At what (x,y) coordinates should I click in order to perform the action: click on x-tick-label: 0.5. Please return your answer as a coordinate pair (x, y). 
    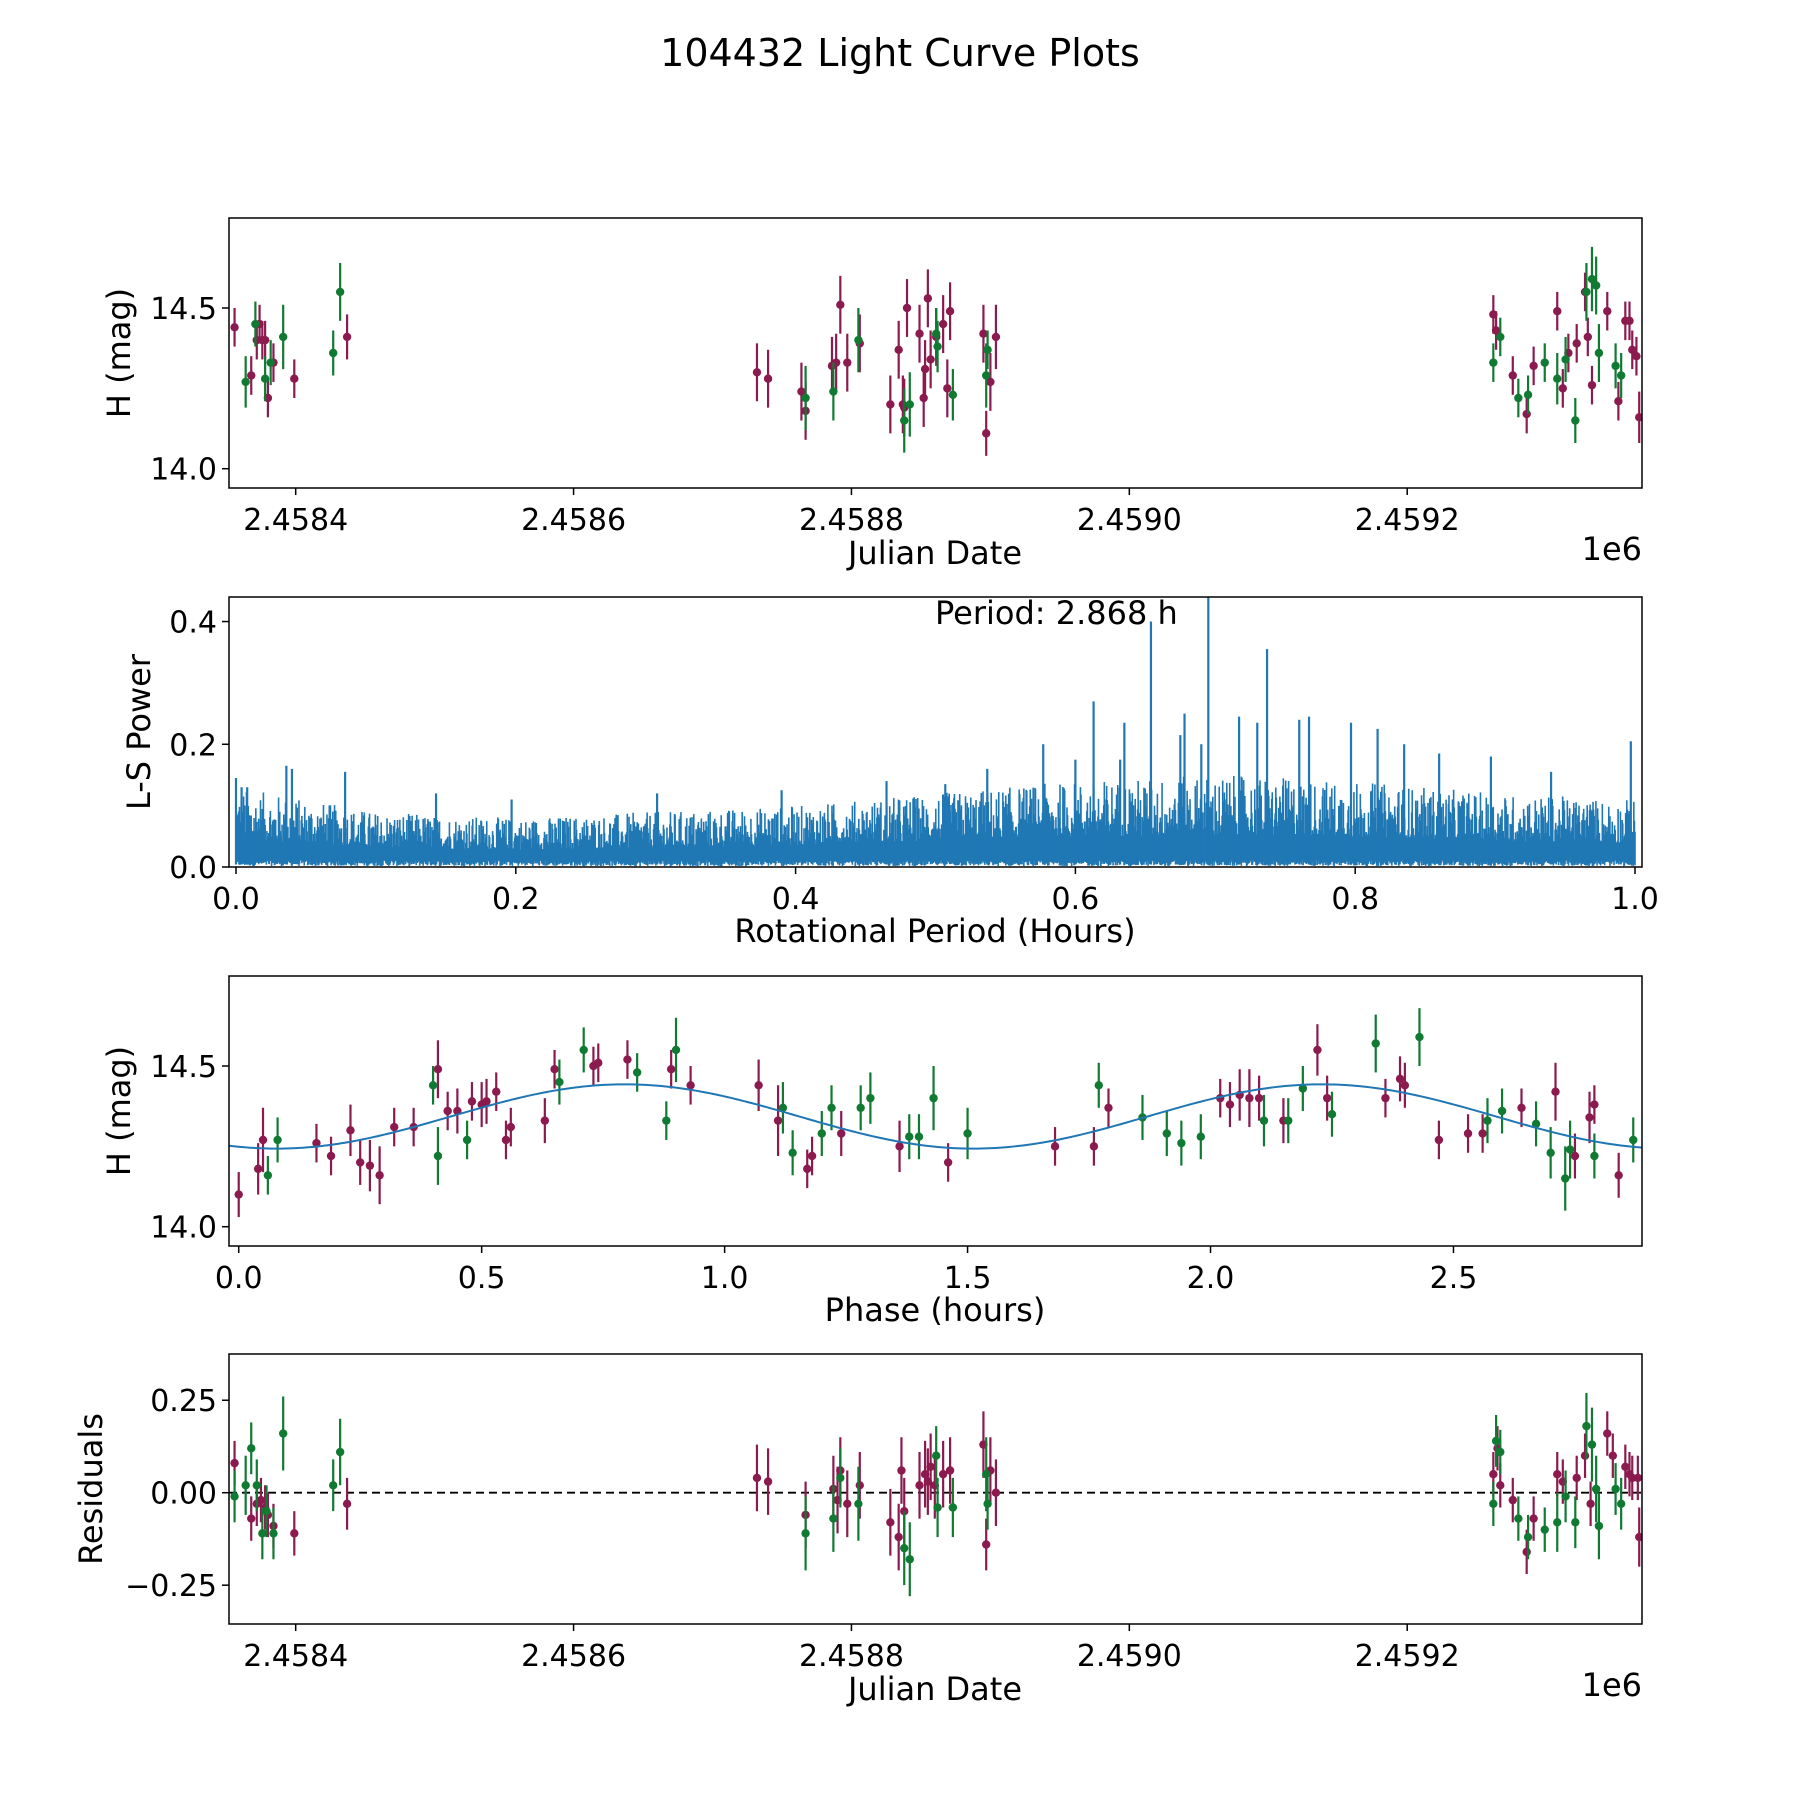
    Looking at the image, I should click on (482, 1278).